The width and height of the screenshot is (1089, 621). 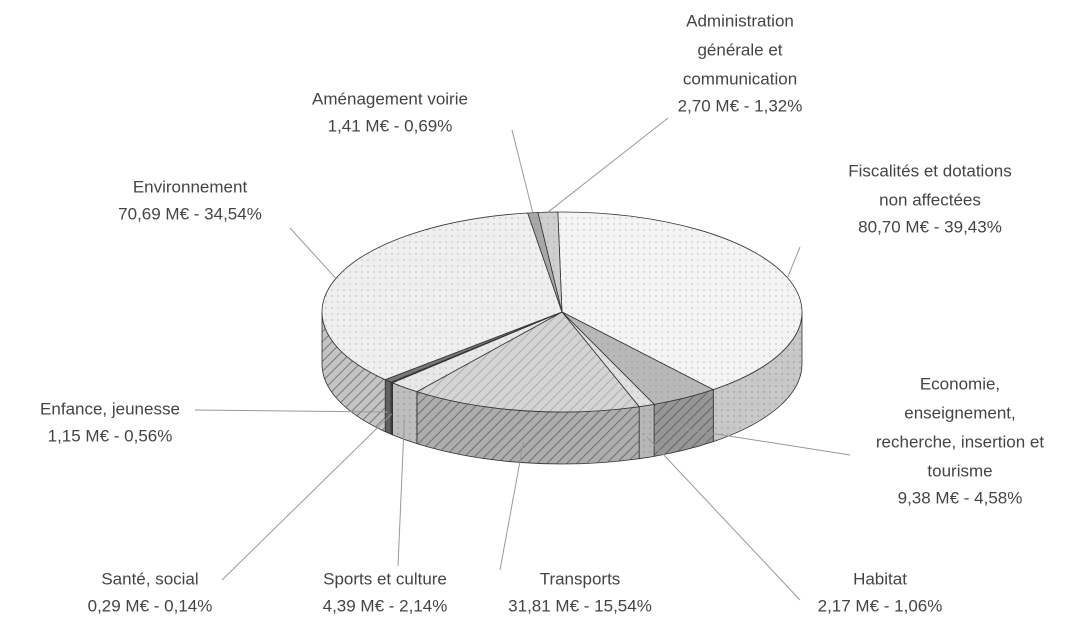 I want to click on category-label: générale et, so click(x=739, y=49).